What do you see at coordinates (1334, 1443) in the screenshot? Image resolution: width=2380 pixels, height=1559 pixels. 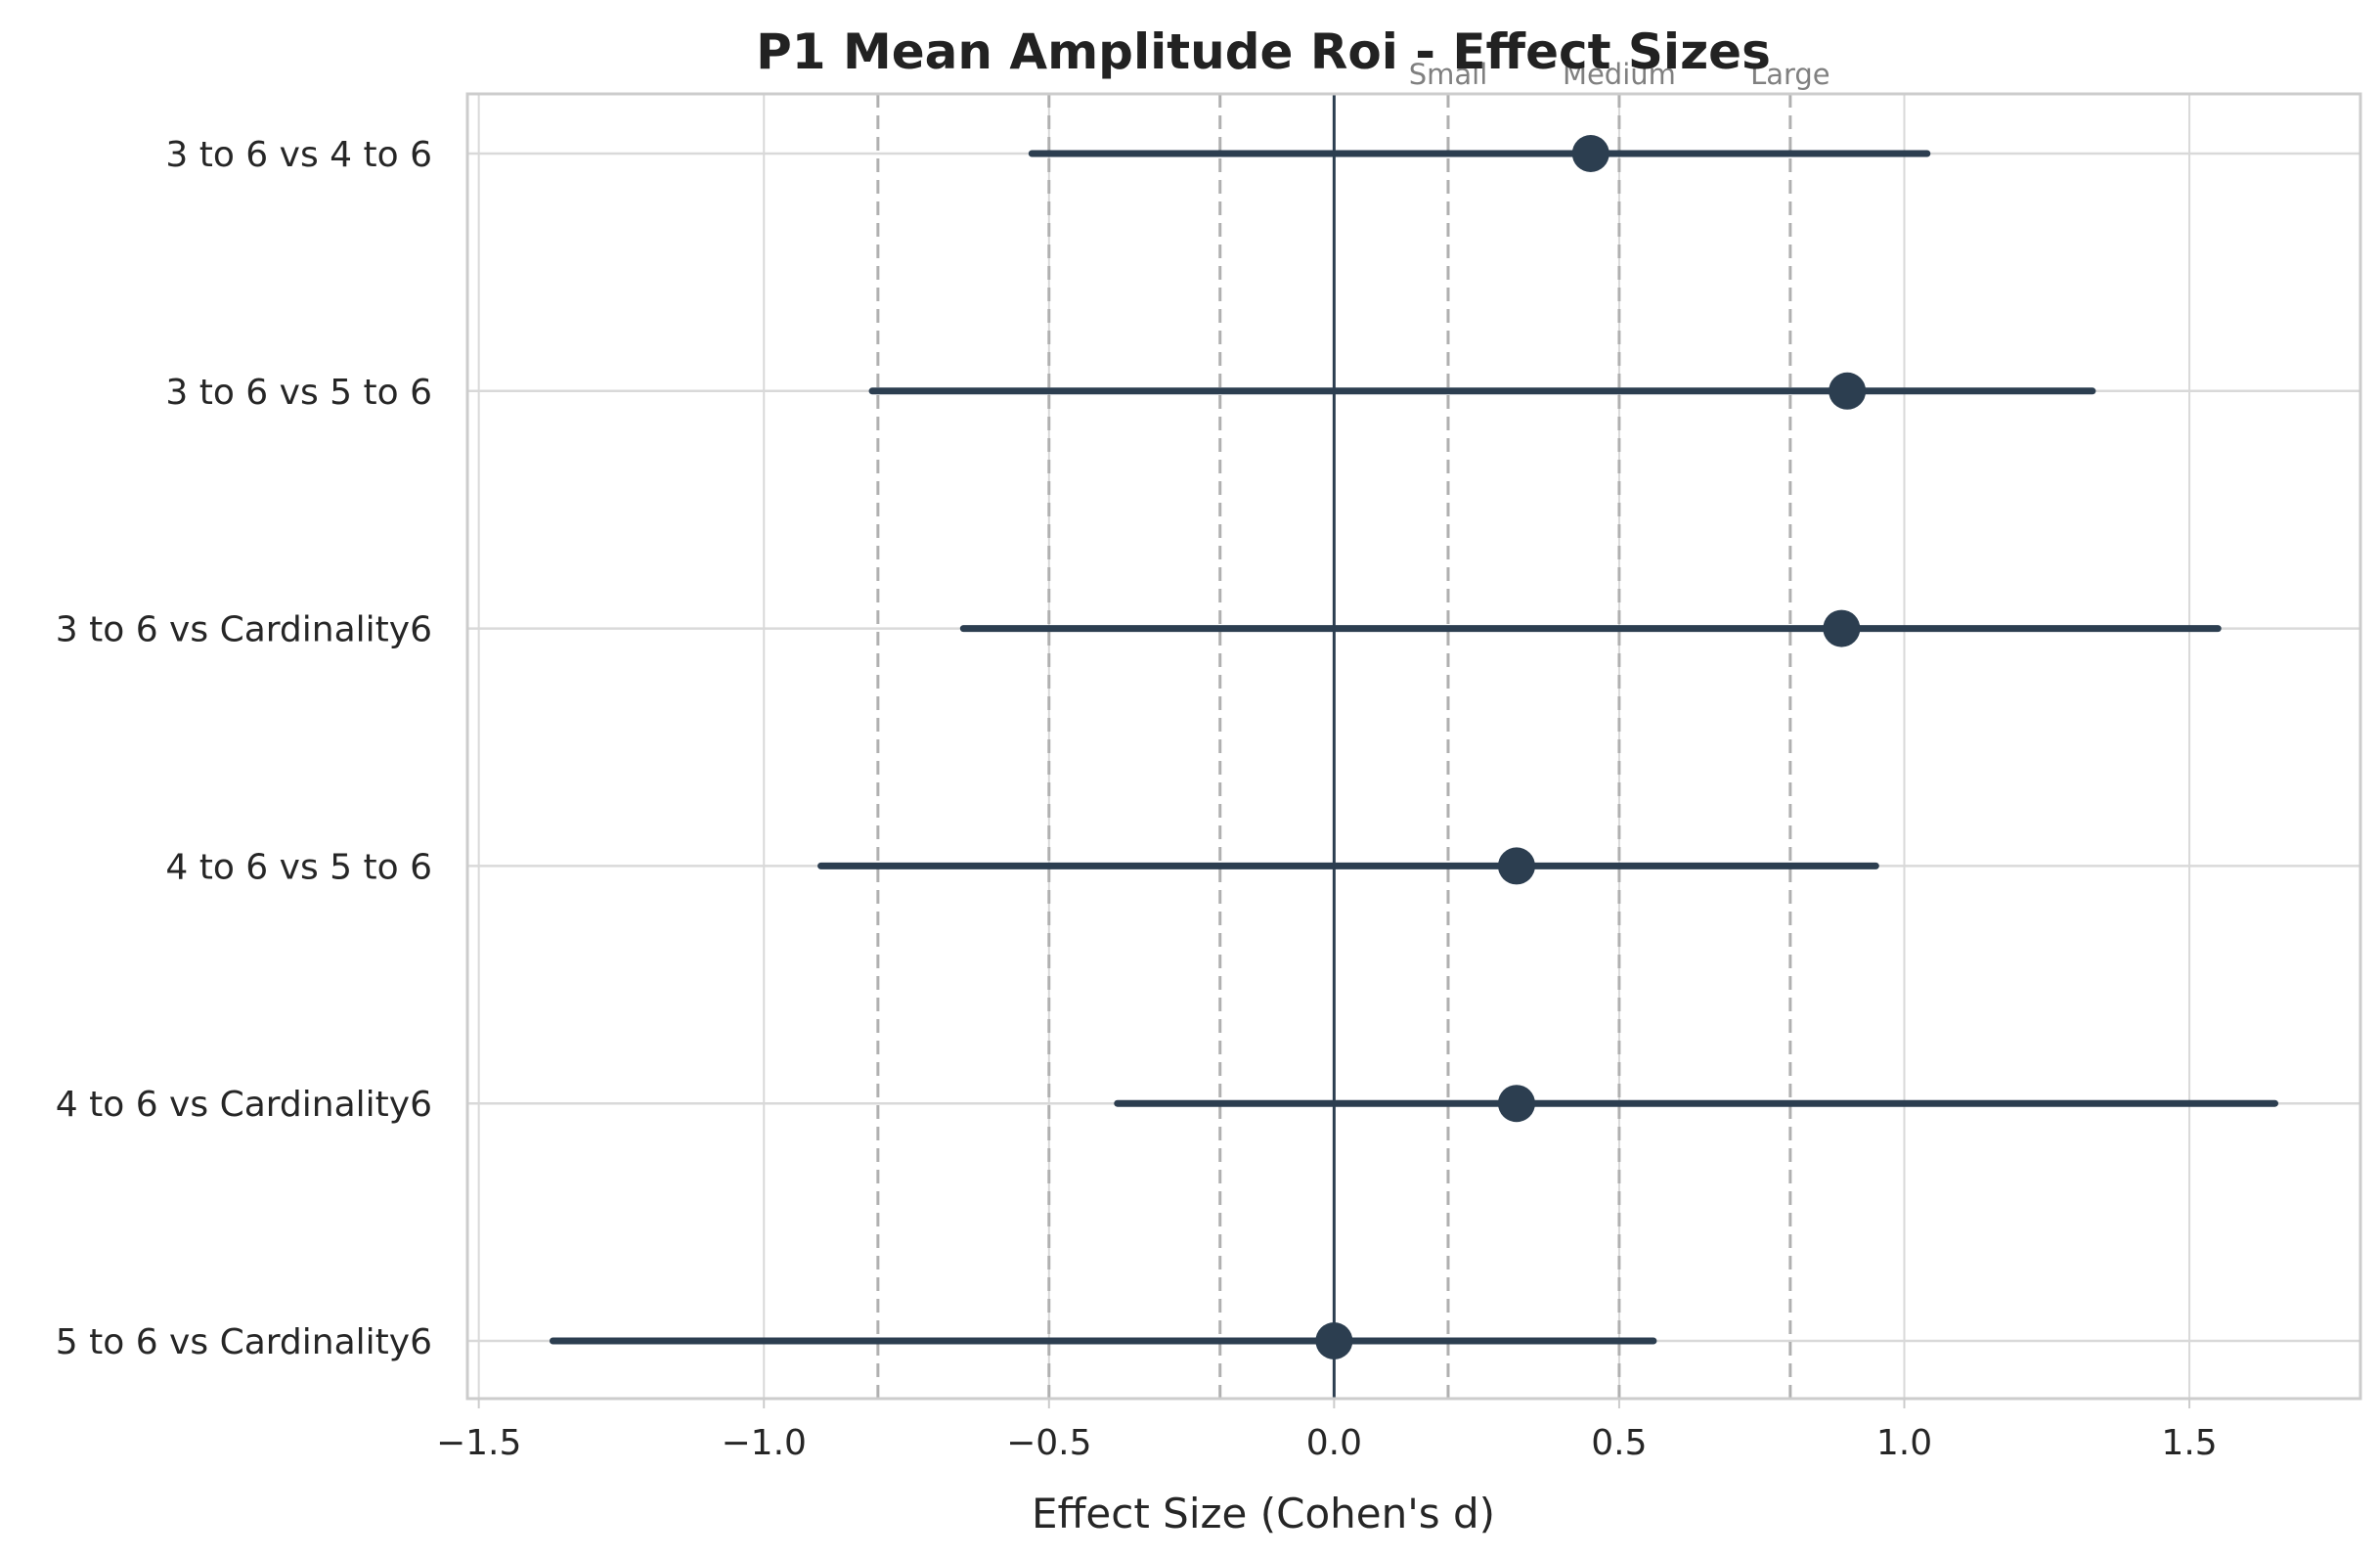 I see `x-tick-label: 0.0` at bounding box center [1334, 1443].